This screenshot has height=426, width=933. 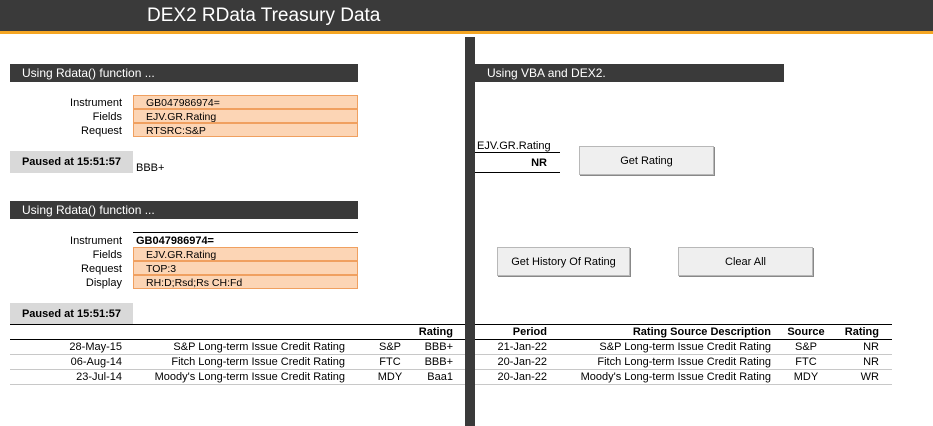 What do you see at coordinates (95, 347) in the screenshot?
I see `table-cell-date: 28-May-15` at bounding box center [95, 347].